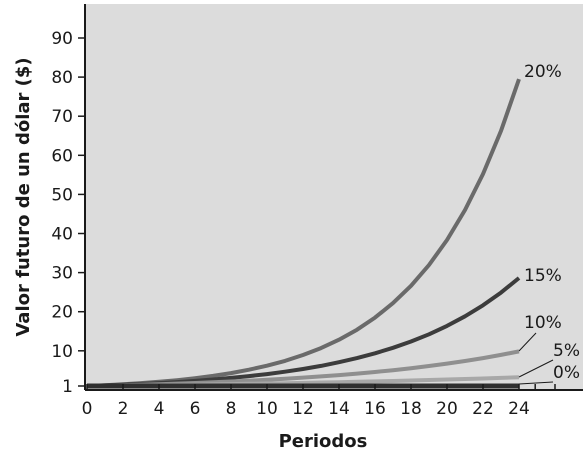  I want to click on y-ticks: 1 10 20 30 40 50 60 70 80 90, so click(68, 213).